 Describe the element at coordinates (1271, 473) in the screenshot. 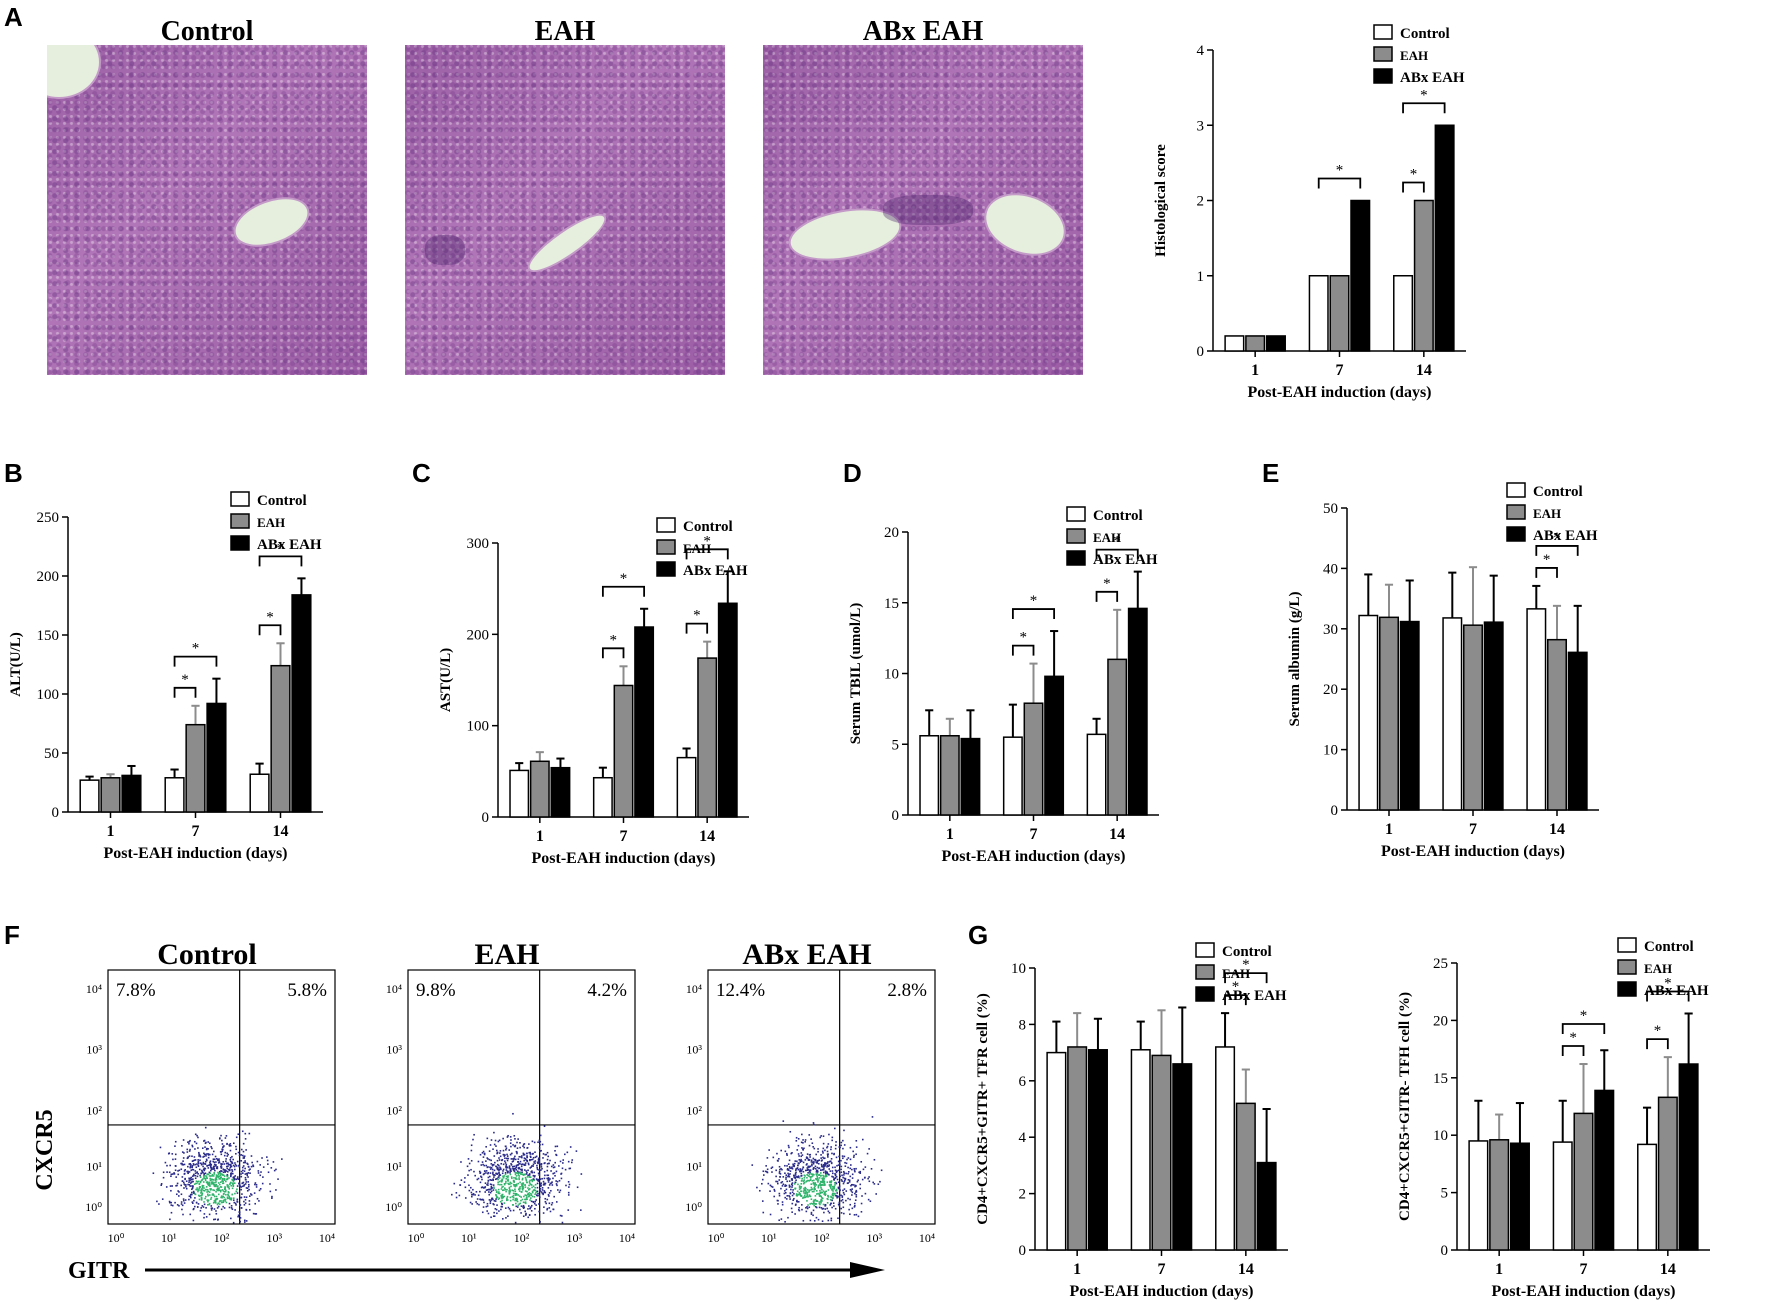

I see `panel-label-e: E` at that location.